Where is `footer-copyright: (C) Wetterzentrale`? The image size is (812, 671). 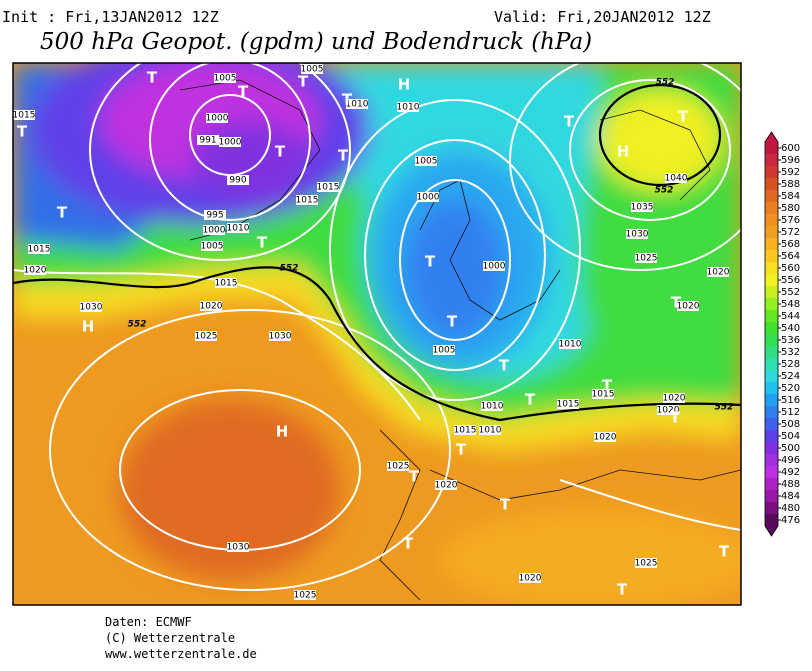
footer-copyright: (C) Wetterzentrale is located at coordinates (170, 638).